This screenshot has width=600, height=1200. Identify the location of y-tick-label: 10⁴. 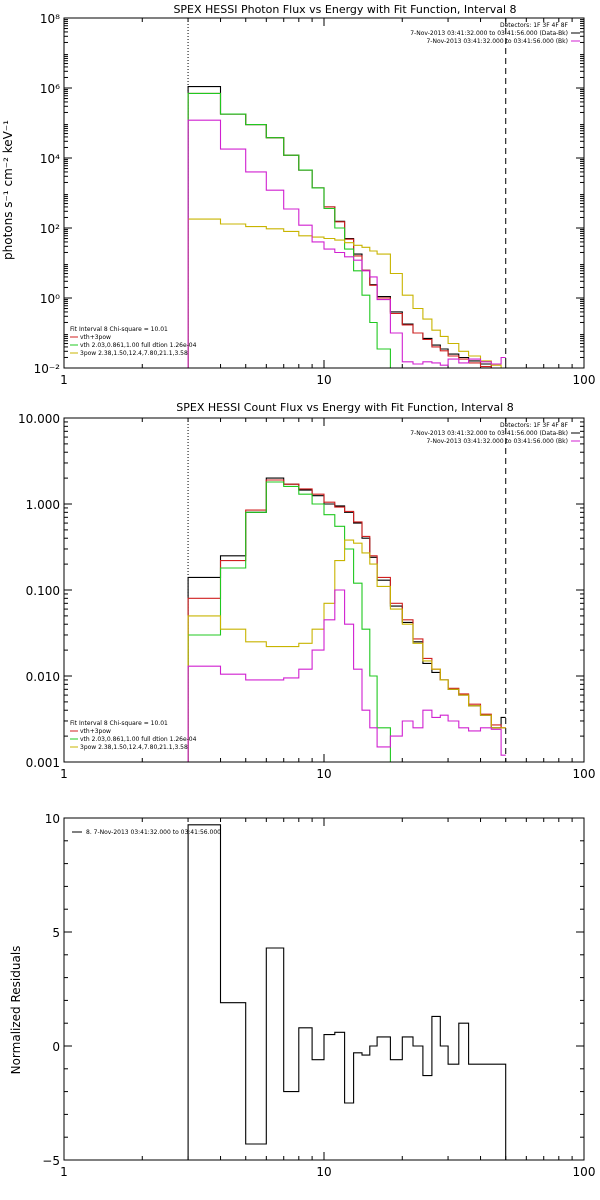
(50, 159).